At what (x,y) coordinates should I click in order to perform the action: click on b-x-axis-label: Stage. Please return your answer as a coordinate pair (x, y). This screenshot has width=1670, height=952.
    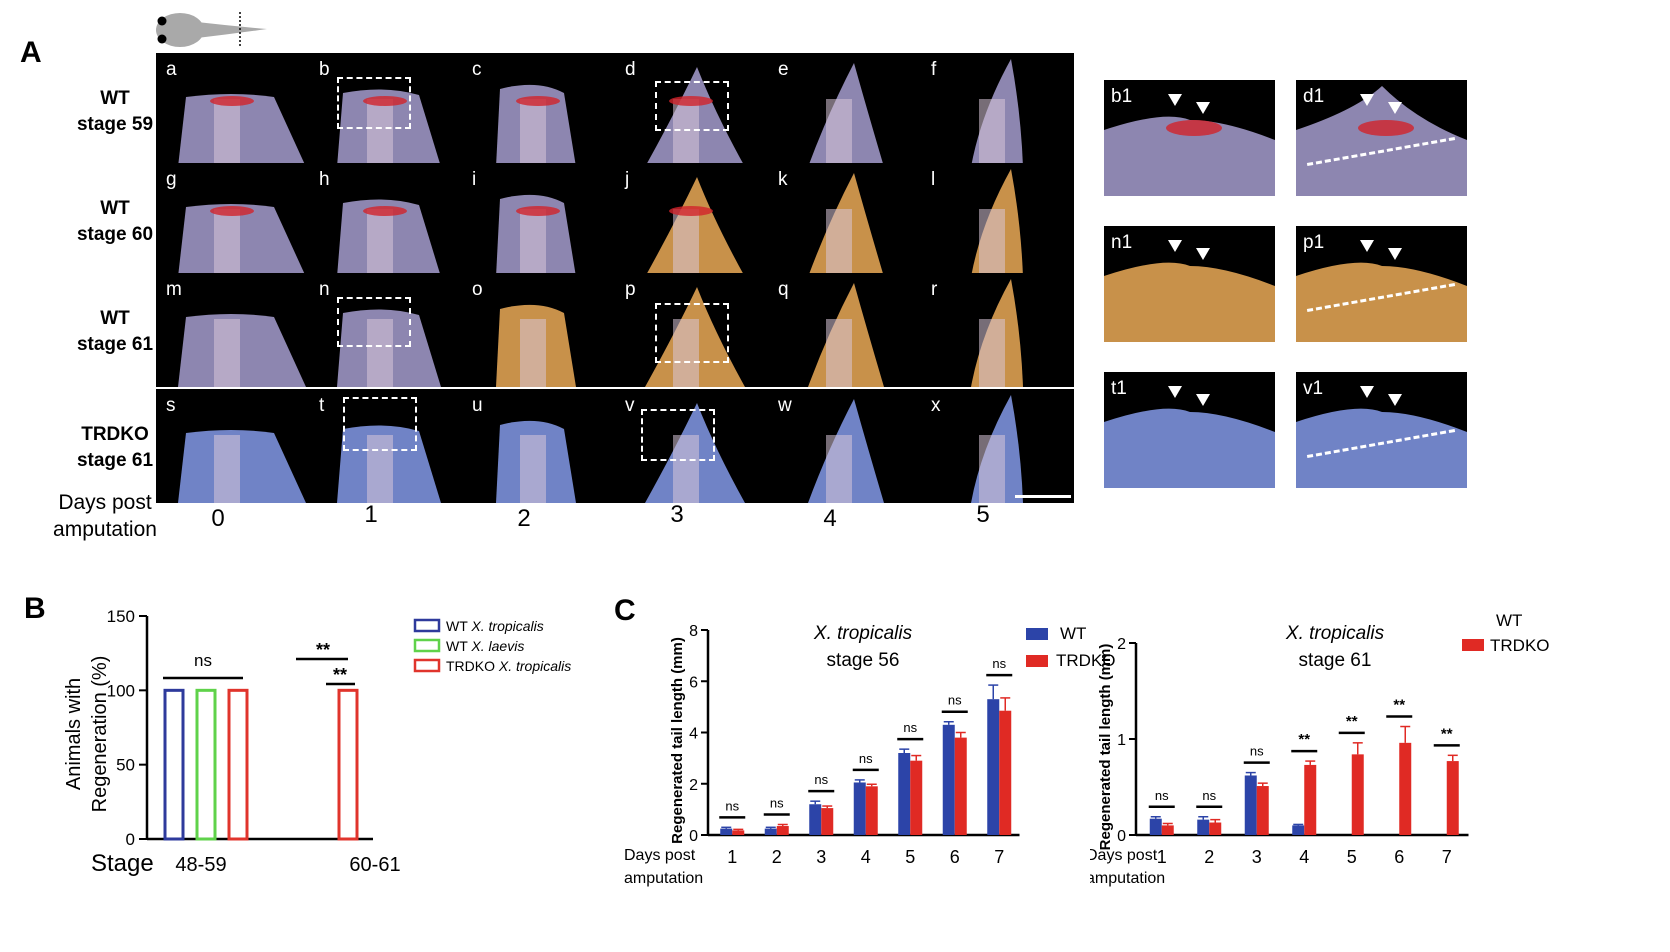
    Looking at the image, I should click on (122, 863).